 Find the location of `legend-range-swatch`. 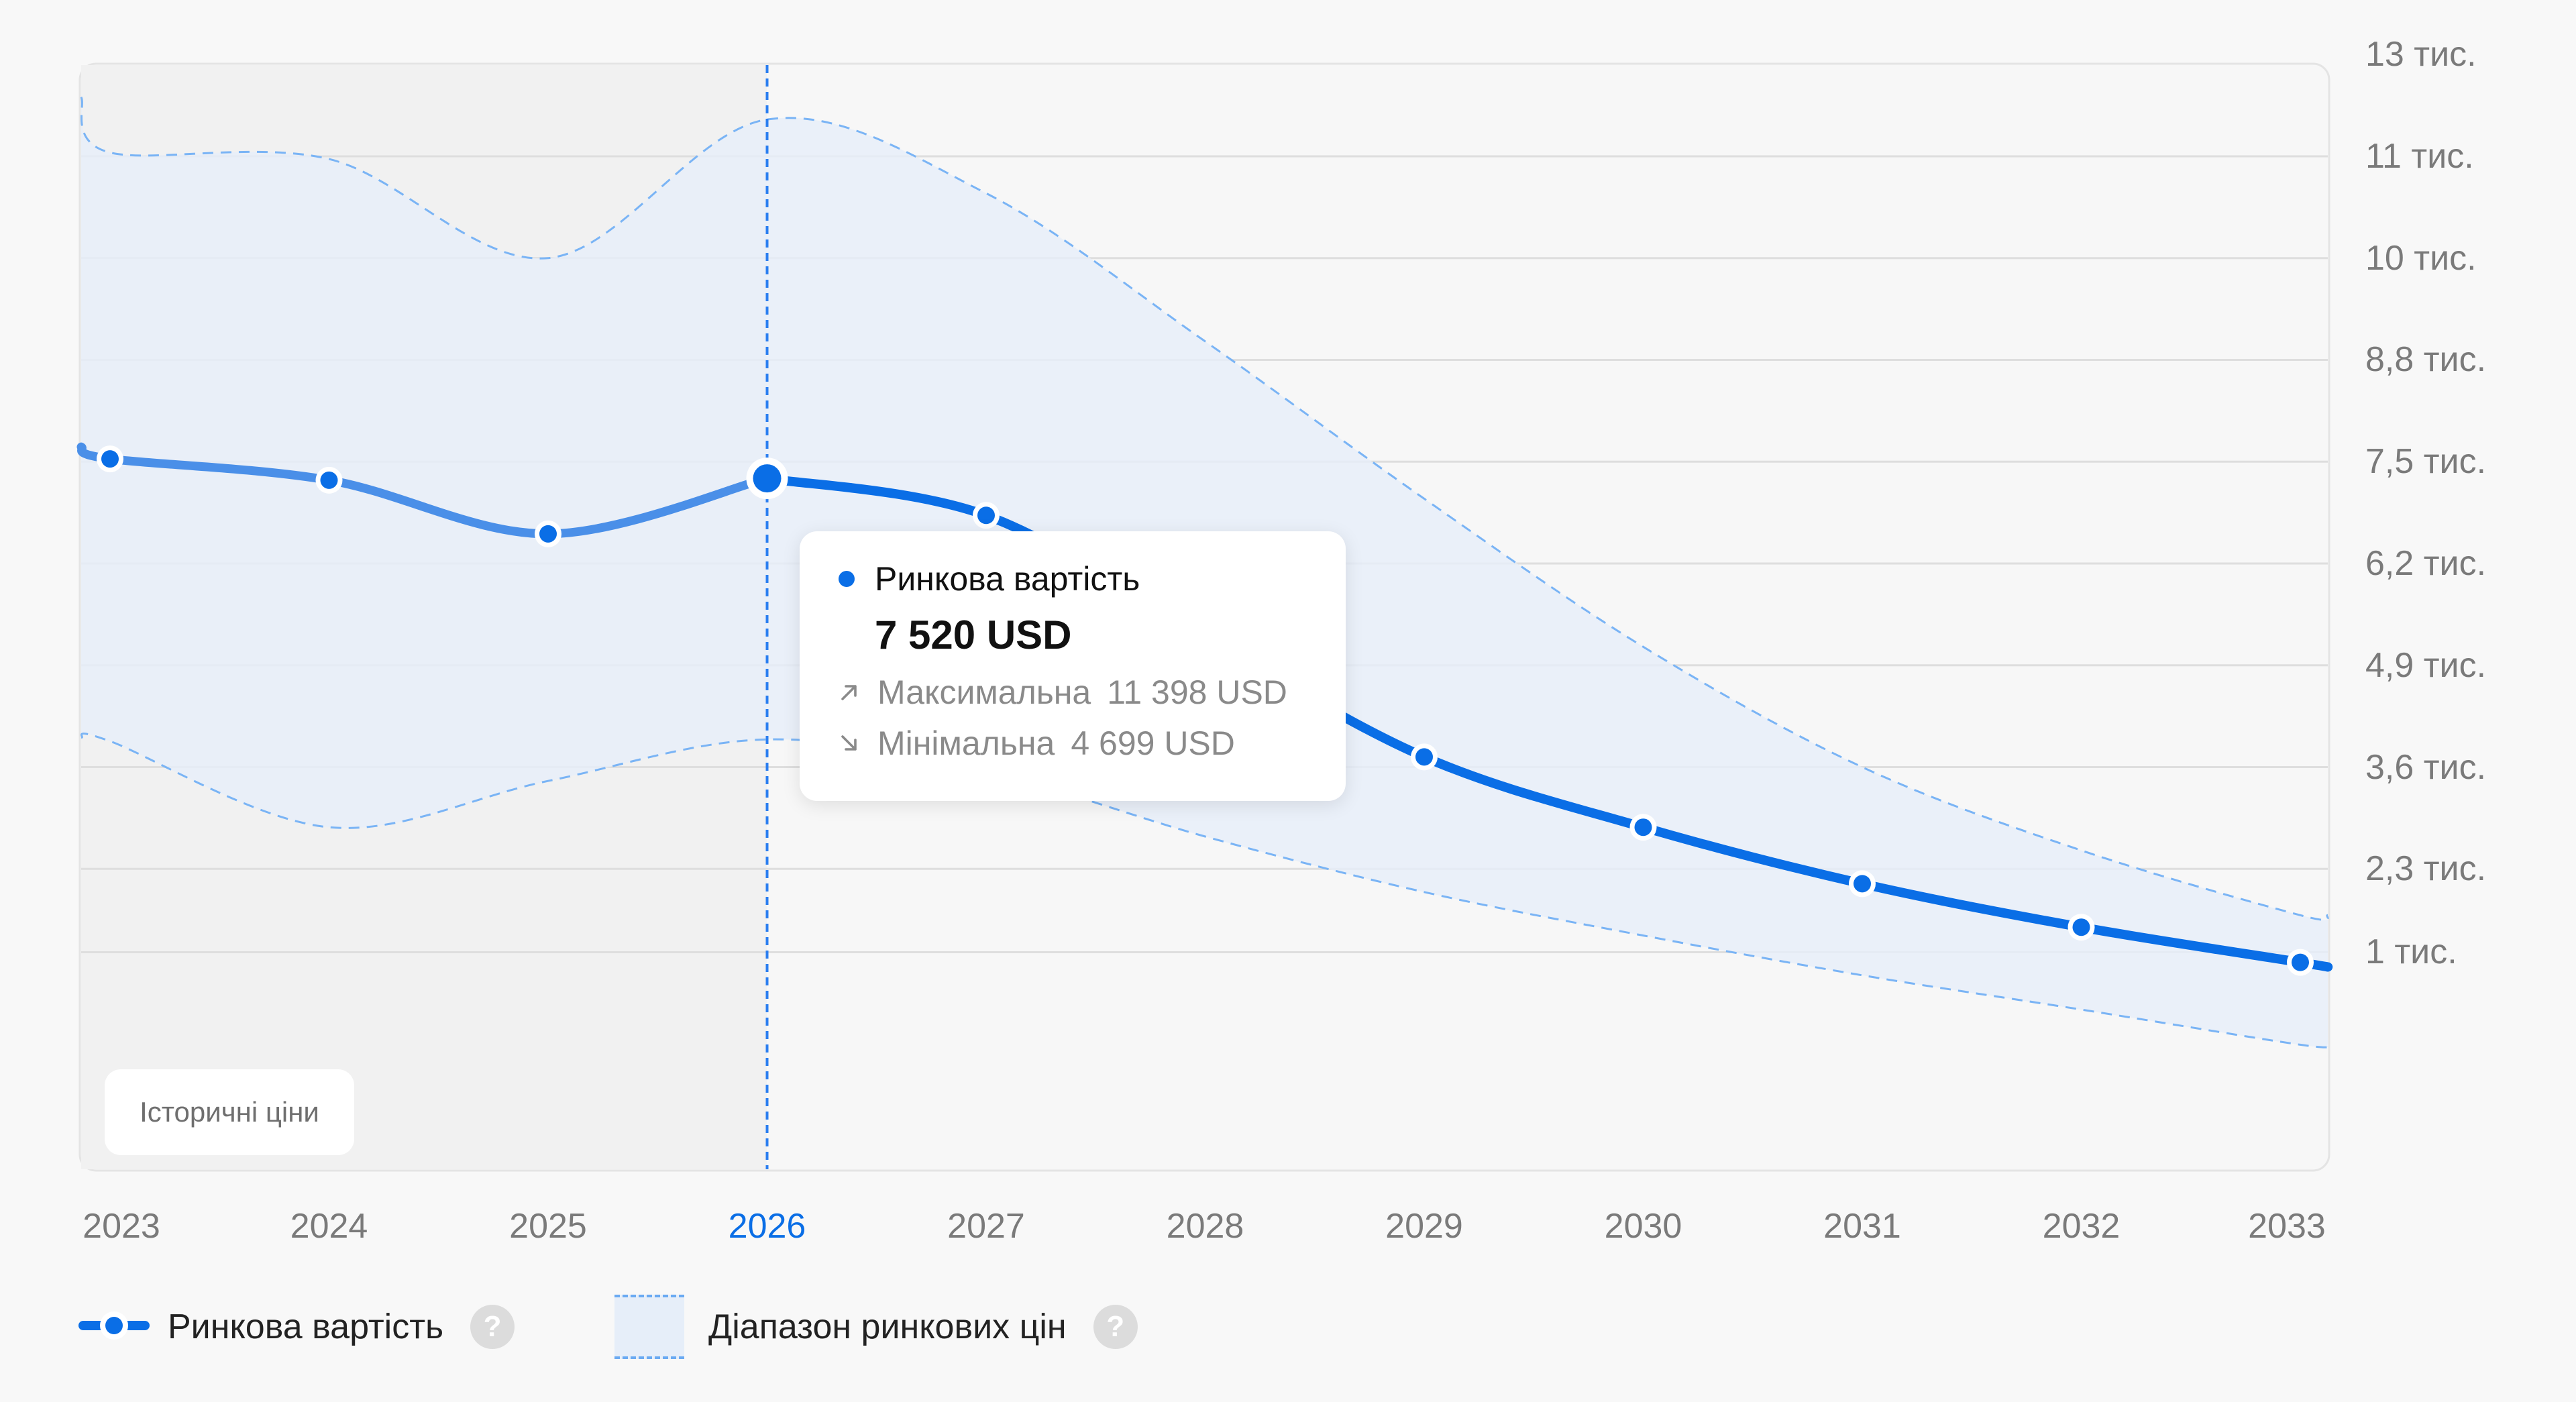

legend-range-swatch is located at coordinates (649, 1327).